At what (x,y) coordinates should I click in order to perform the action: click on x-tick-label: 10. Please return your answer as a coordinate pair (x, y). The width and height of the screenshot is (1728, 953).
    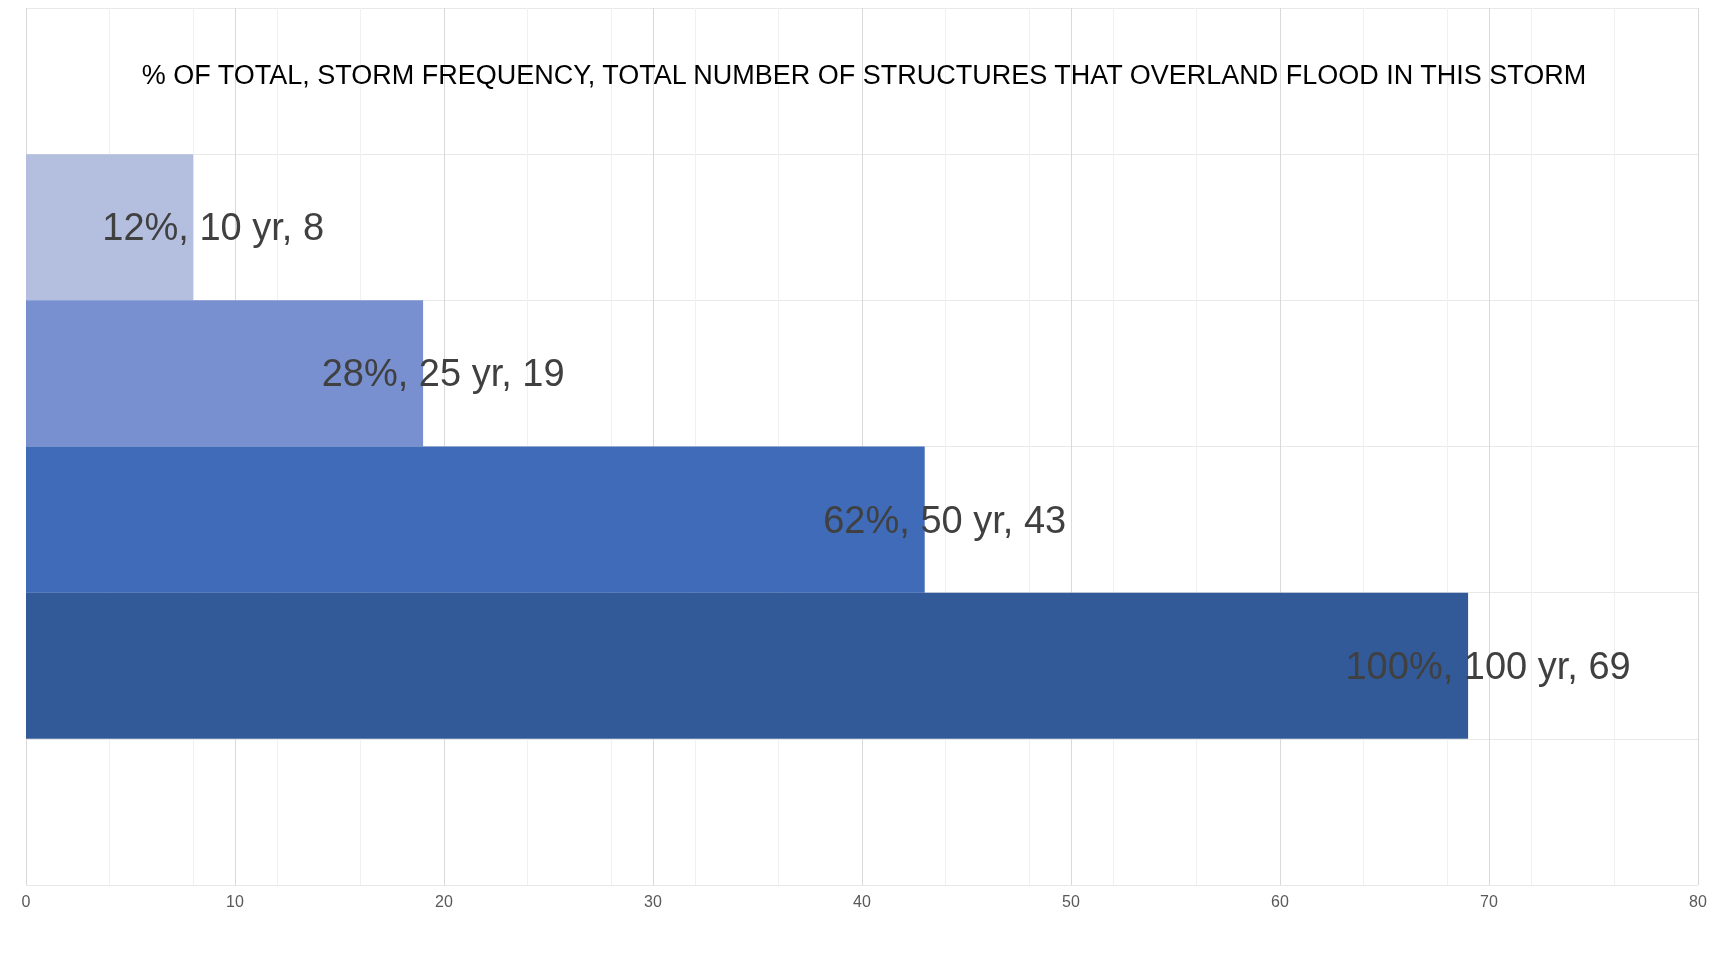
    Looking at the image, I should click on (235, 901).